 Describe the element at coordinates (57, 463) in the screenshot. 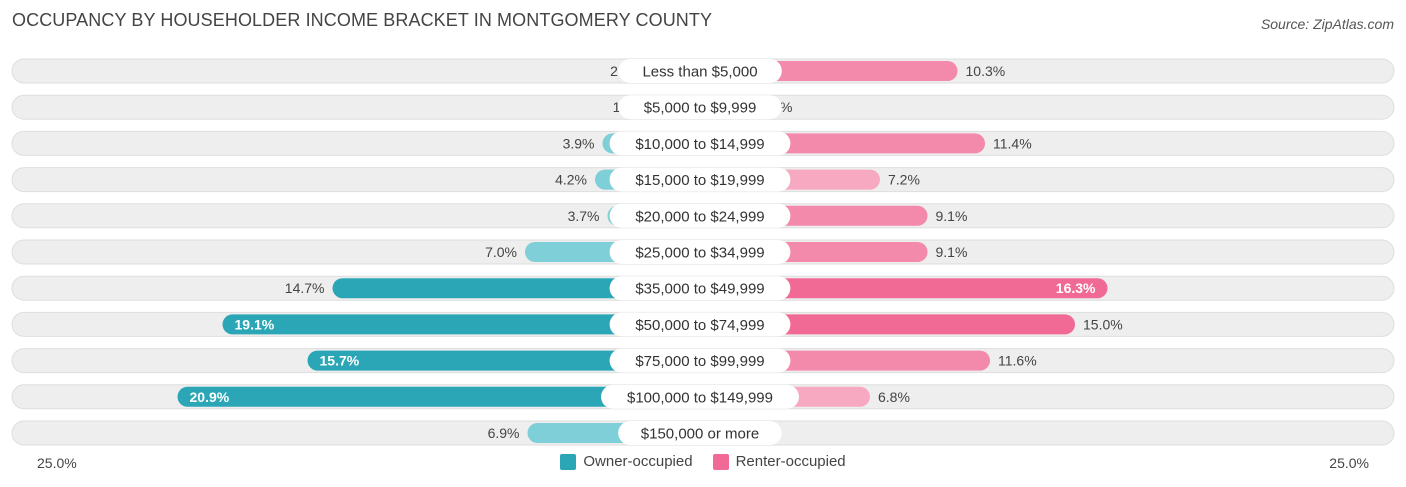

I see `axis-left-label: 25.0%` at that location.